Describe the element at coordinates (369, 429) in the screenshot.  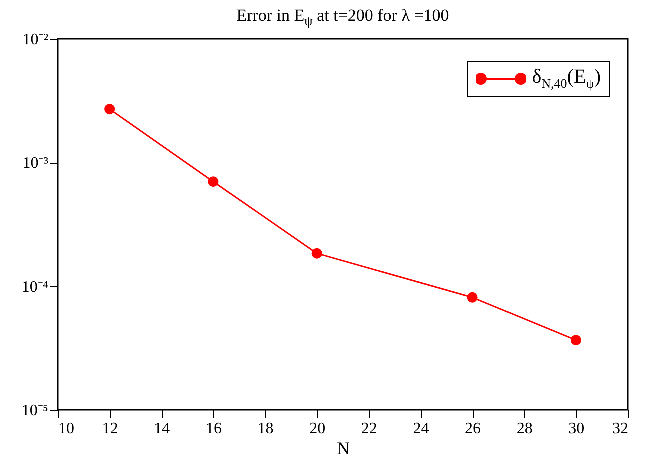
I see `x-tick-label: 22` at that location.